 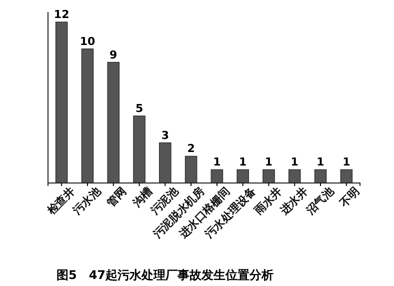 What do you see at coordinates (165, 275) in the screenshot?
I see `text: 图5 47起污水处理厂事故发生位置分析` at bounding box center [165, 275].